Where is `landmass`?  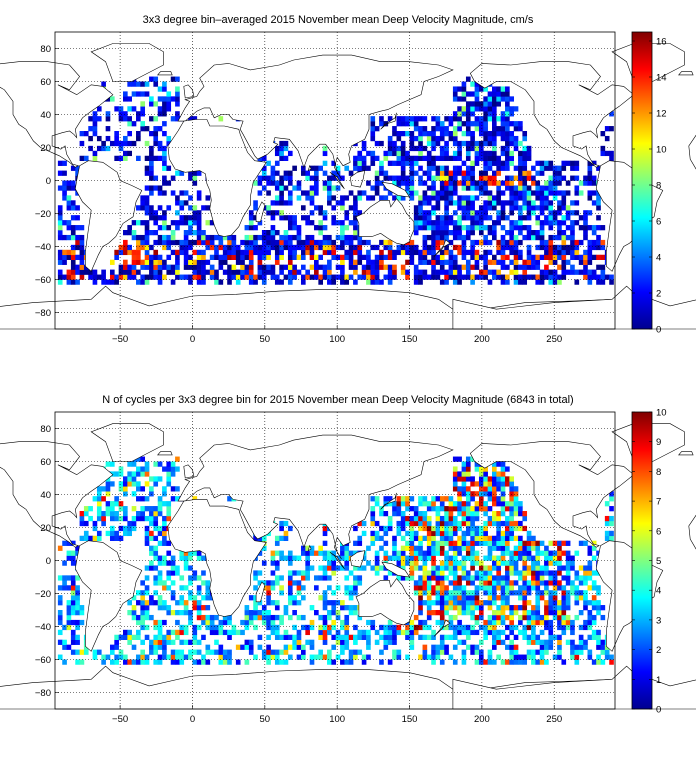 landmass is located at coordinates (315, 497).